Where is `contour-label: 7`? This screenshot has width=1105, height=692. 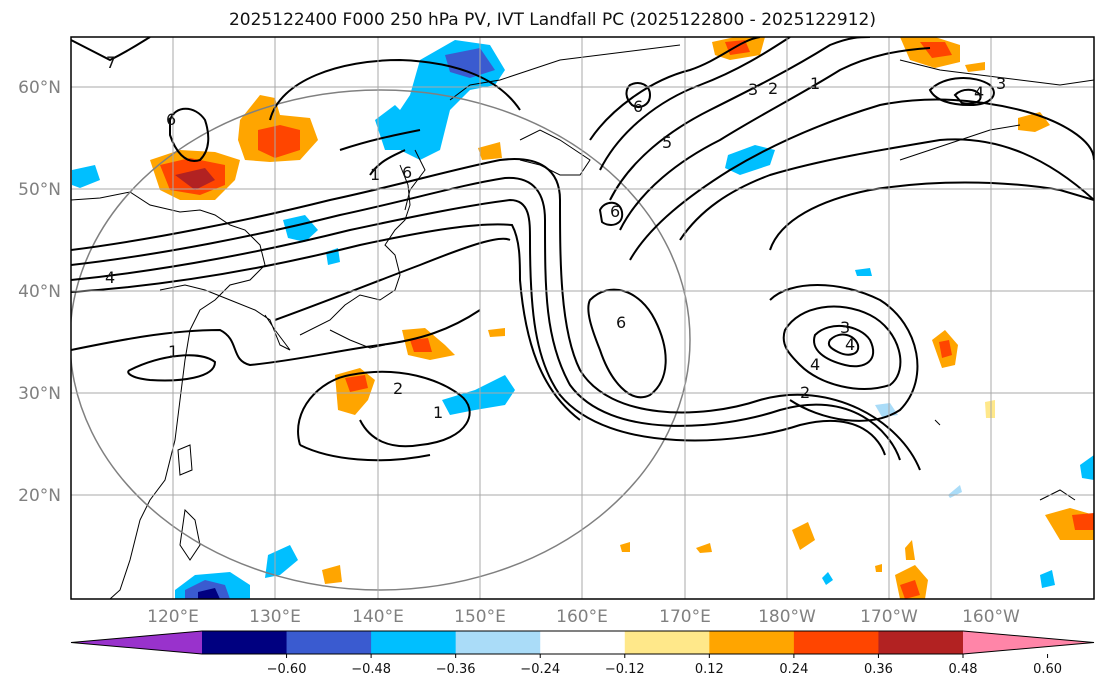 contour-label: 7 is located at coordinates (111, 62).